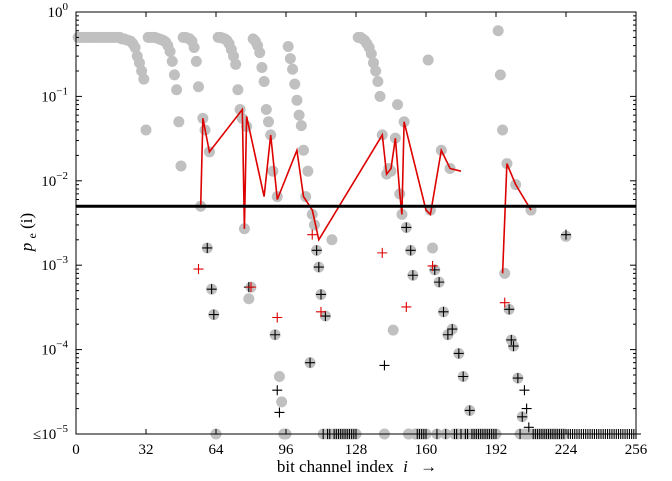  What do you see at coordinates (58, 11) in the screenshot?
I see `y-tick-label: 10⁰` at bounding box center [58, 11].